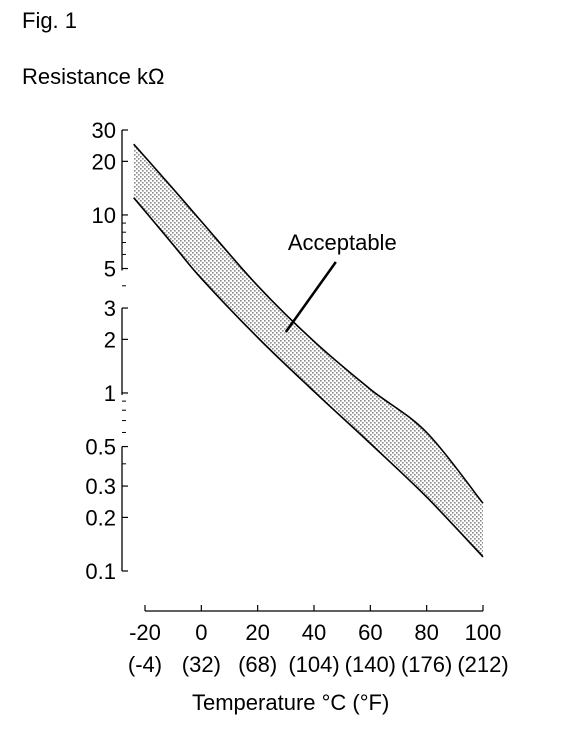 The width and height of the screenshot is (562, 747). Describe the element at coordinates (145, 632) in the screenshot. I see `x-tick-label-celsius: -20` at that location.